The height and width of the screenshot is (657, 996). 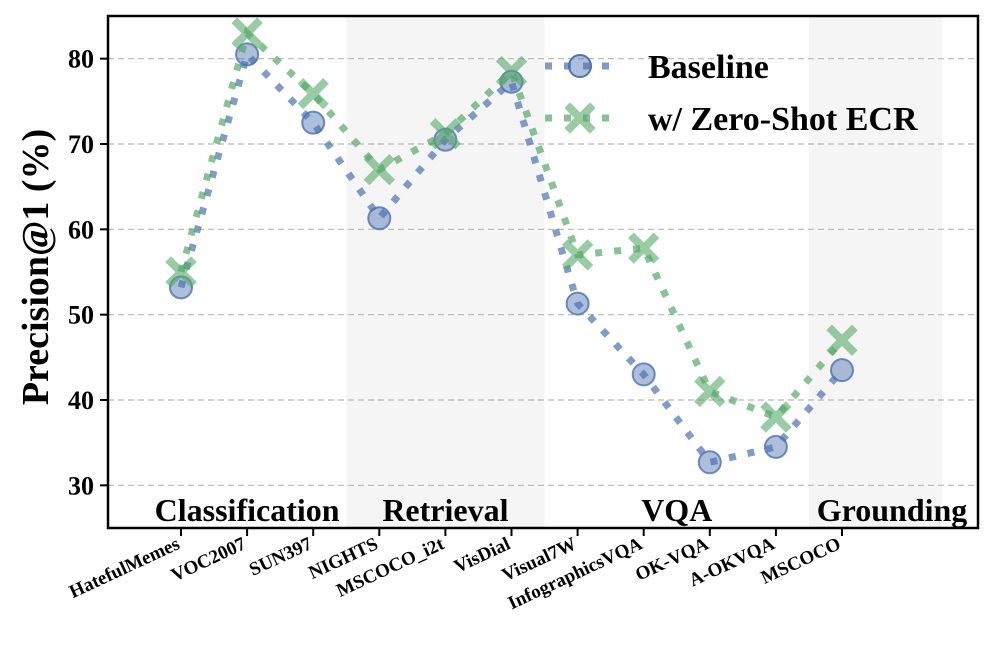 What do you see at coordinates (81, 59) in the screenshot?
I see `y-tick-label: 80` at bounding box center [81, 59].